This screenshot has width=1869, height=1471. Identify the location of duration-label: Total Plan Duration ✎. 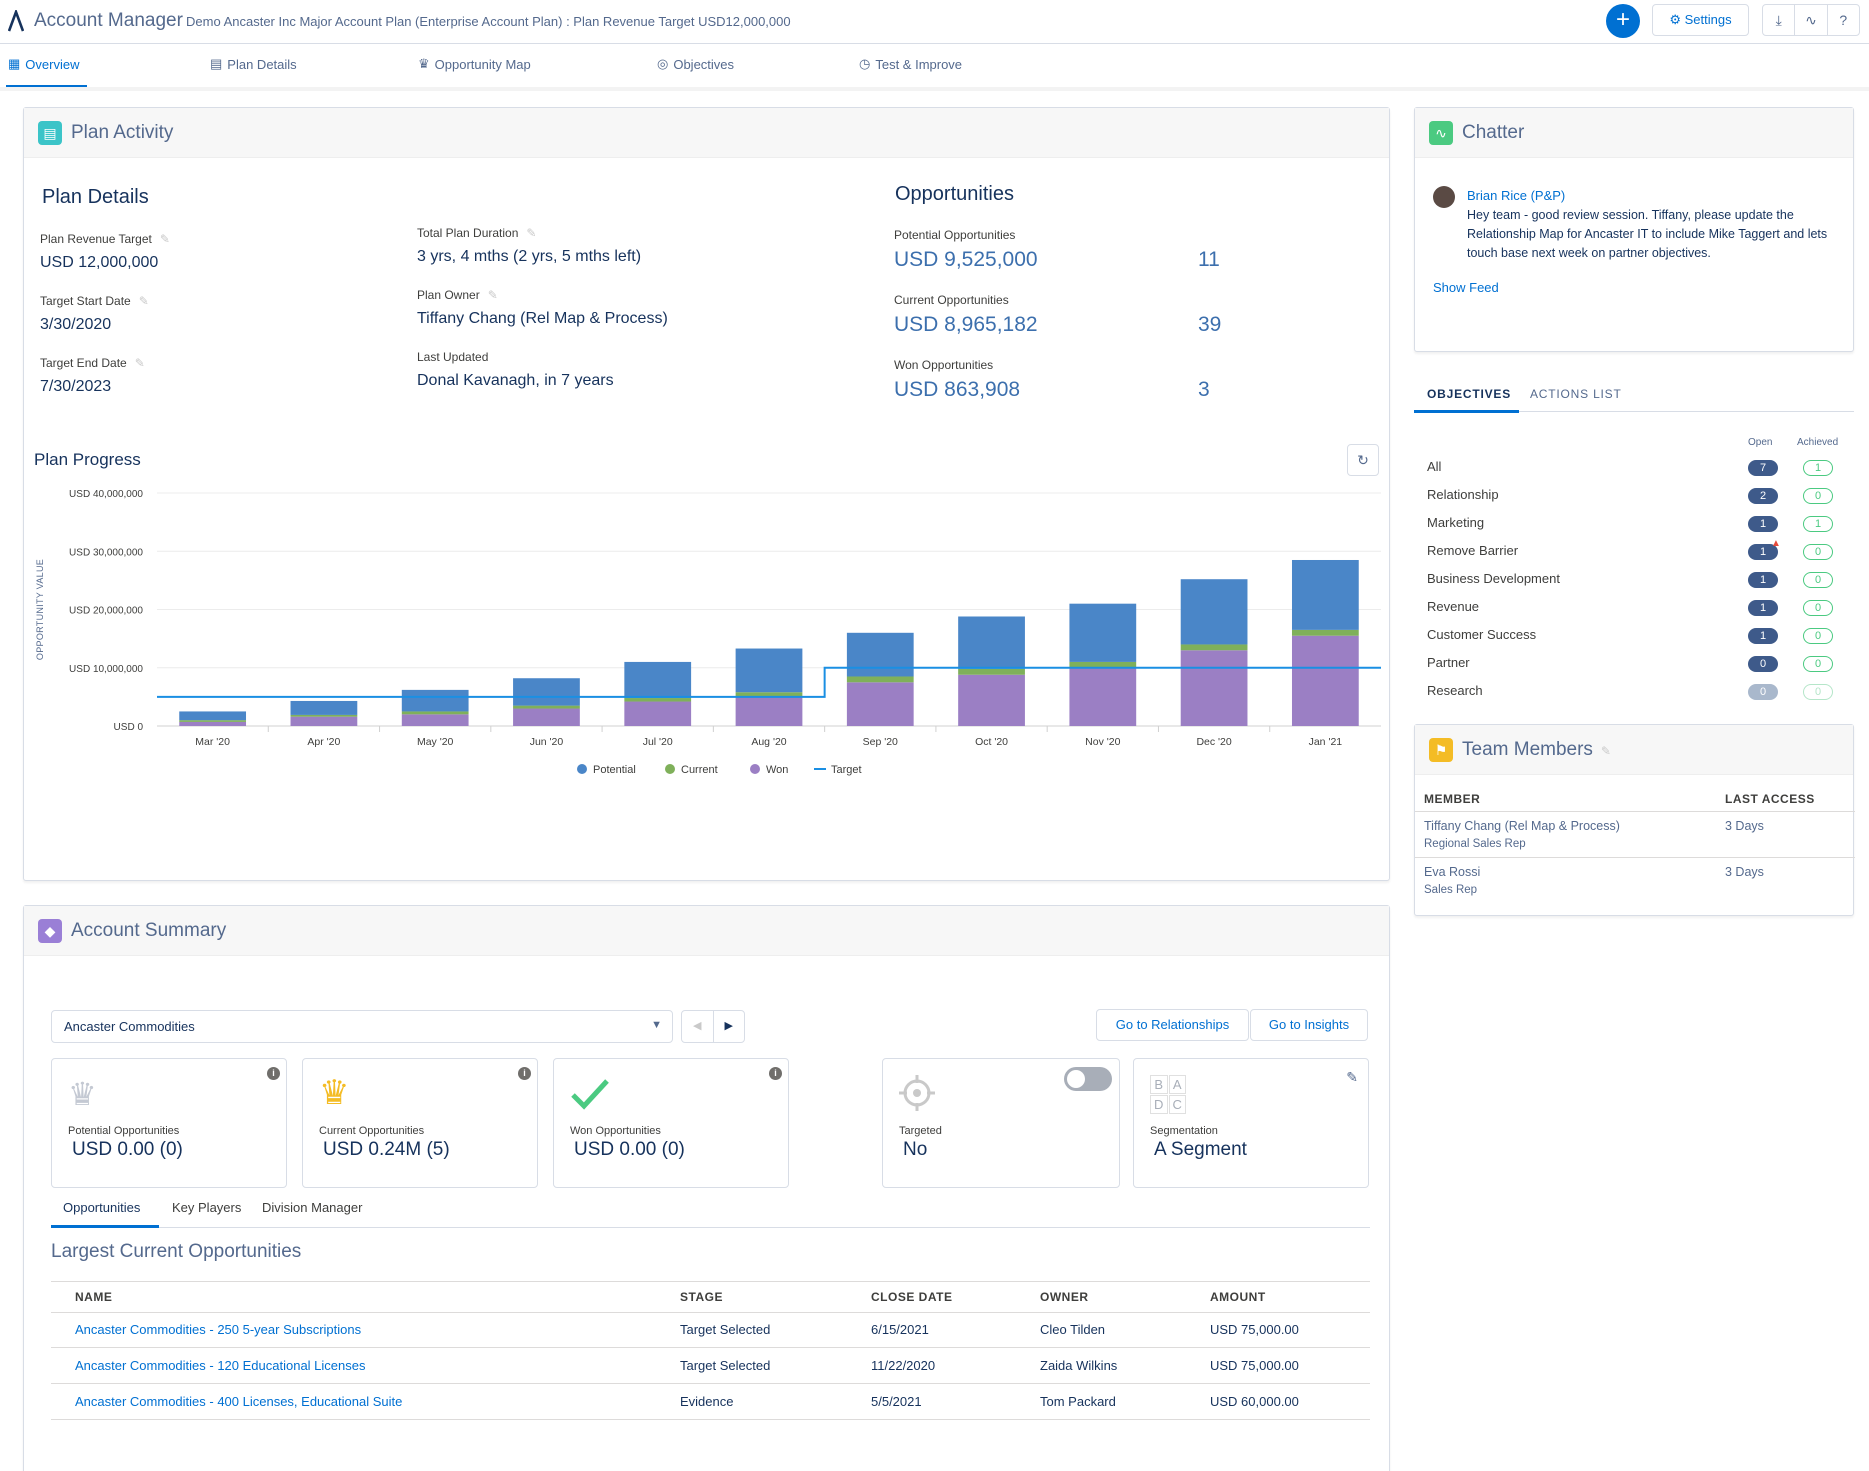
(477, 233).